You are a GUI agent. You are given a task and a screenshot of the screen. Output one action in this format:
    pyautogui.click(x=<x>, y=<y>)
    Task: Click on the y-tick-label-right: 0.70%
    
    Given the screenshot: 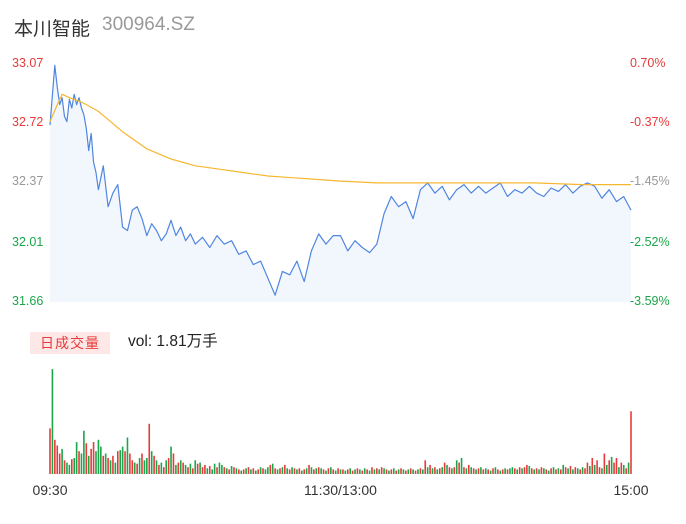 What is the action you would take?
    pyautogui.click(x=648, y=63)
    